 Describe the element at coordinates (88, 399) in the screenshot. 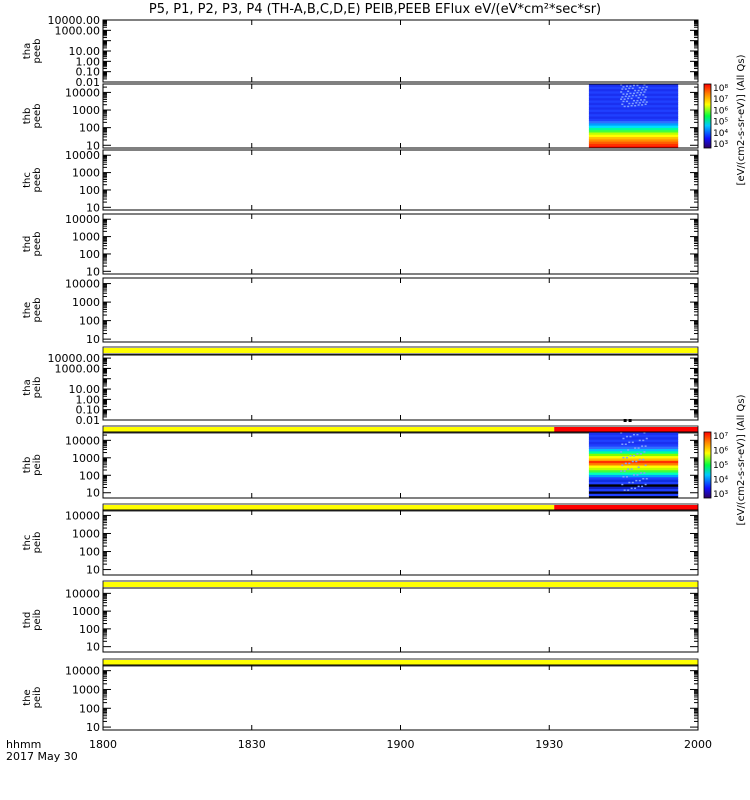

I see `y-tick-label: 1.00` at that location.